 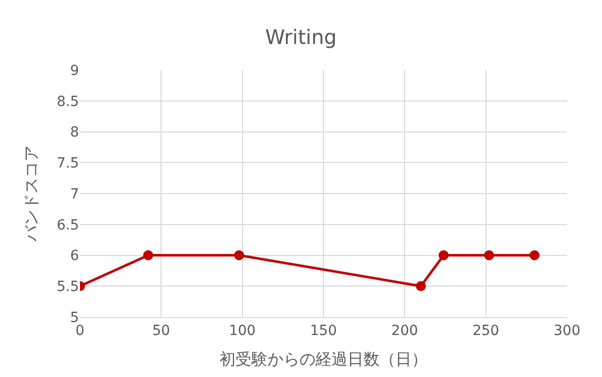 What do you see at coordinates (74, 70) in the screenshot?
I see `y-tick-label: 9` at bounding box center [74, 70].